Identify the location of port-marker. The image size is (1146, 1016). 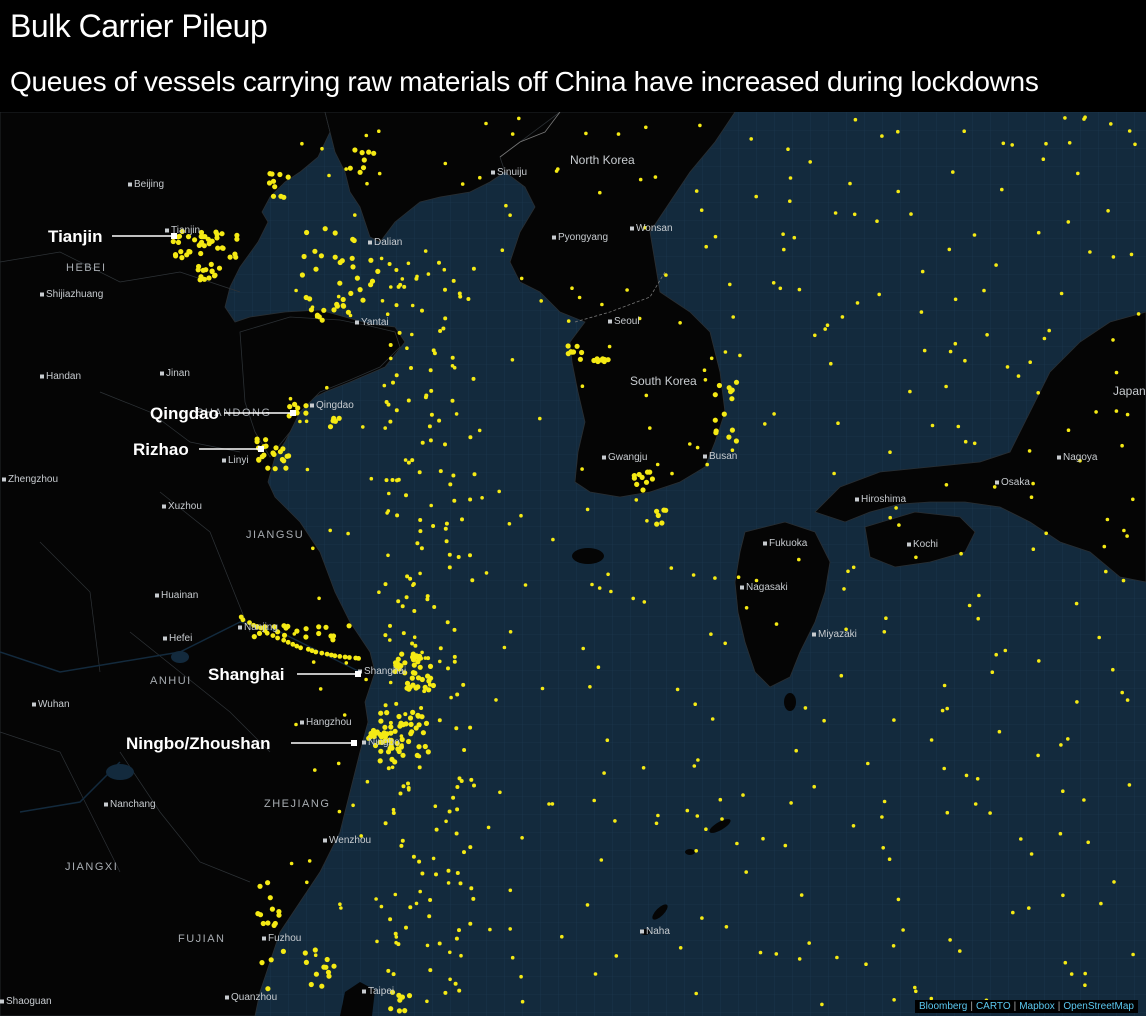
(261, 449).